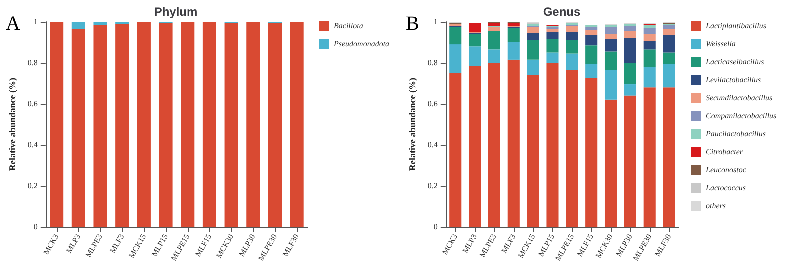 This screenshot has width=785, height=268. Describe the element at coordinates (725, 152) in the screenshot. I see `legend-label: Citrobacter` at that location.